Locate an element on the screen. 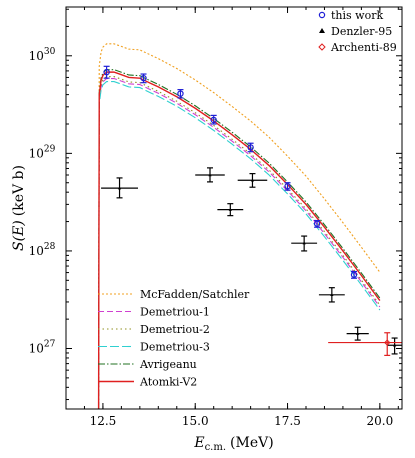  y-tick-label-exp: 28 is located at coordinates (50, 247).